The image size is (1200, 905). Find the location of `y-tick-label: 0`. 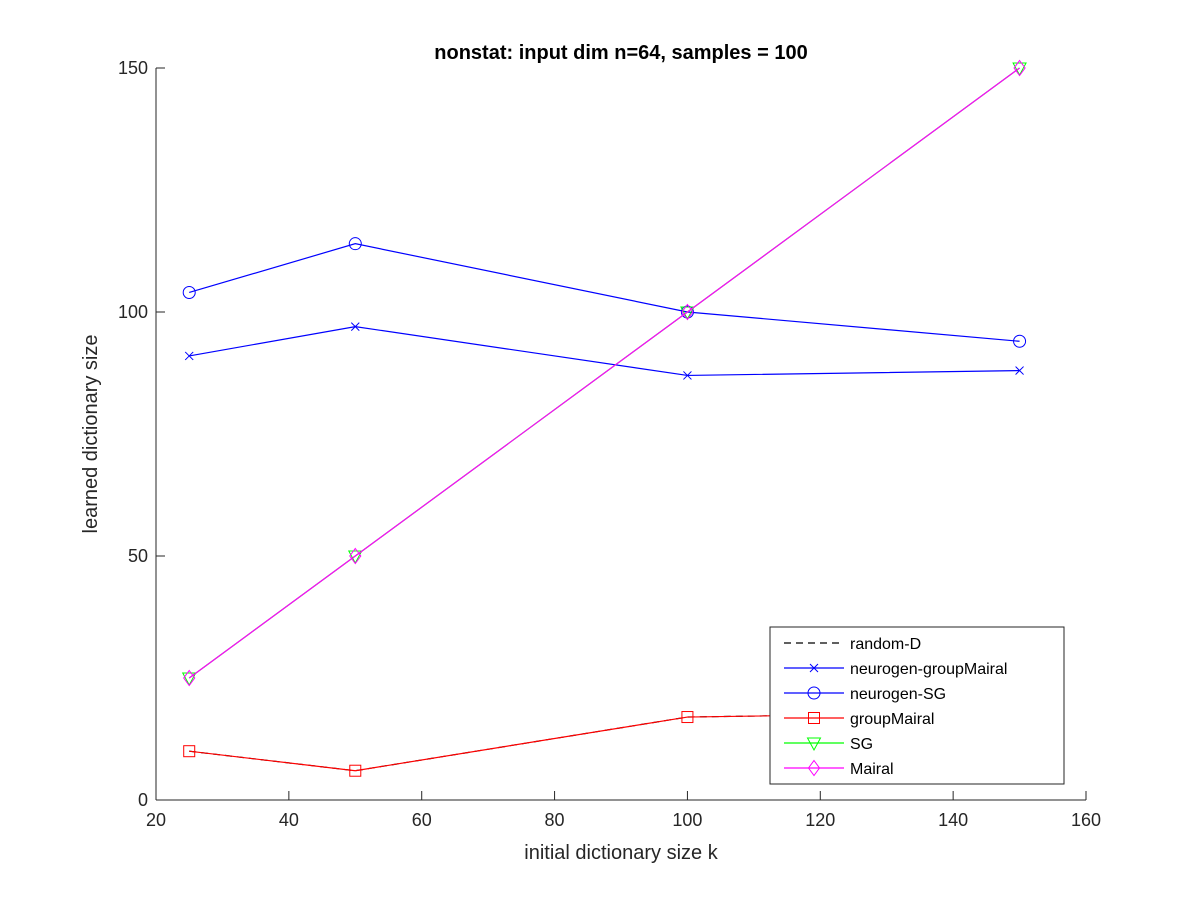

y-tick-label: 0 is located at coordinates (143, 800).